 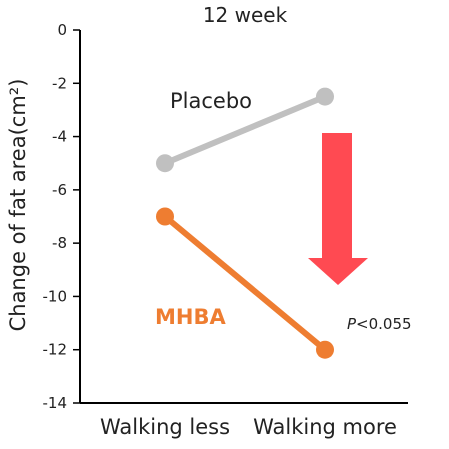 I want to click on x-tick-label: Walking less, so click(x=165, y=427).